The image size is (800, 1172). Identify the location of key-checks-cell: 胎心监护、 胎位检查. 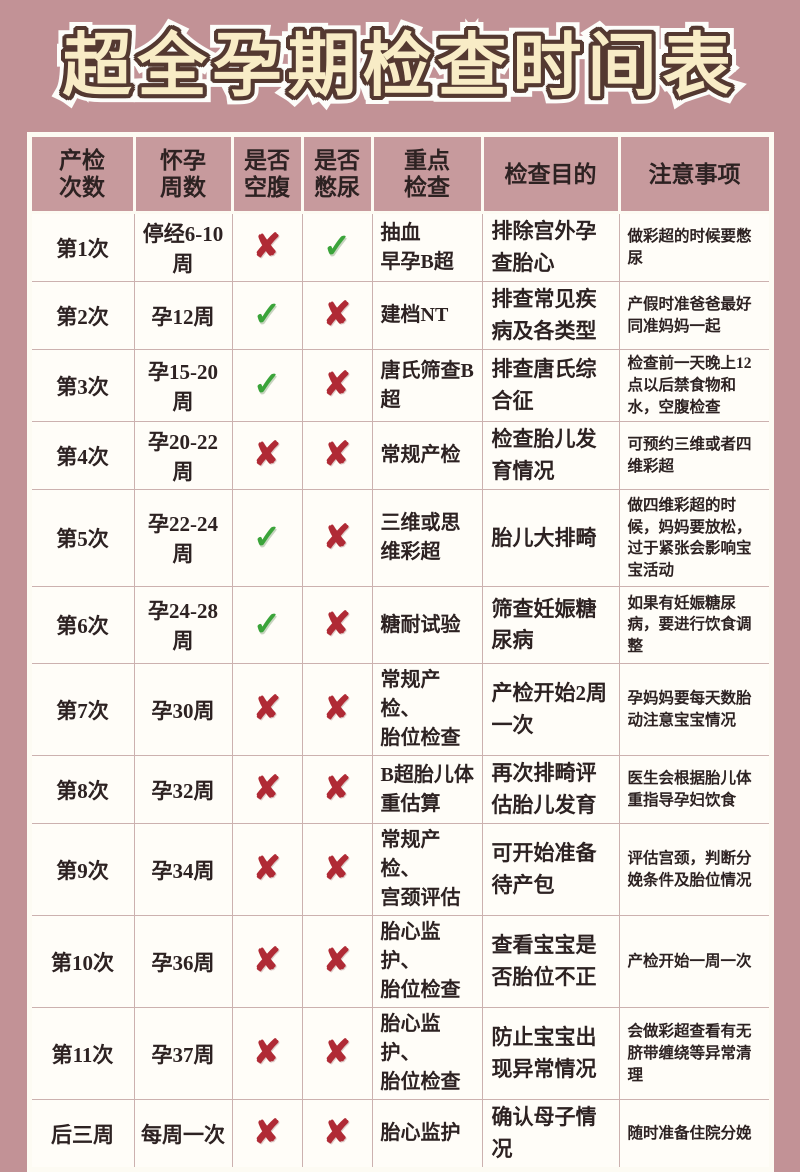
(427, 1054).